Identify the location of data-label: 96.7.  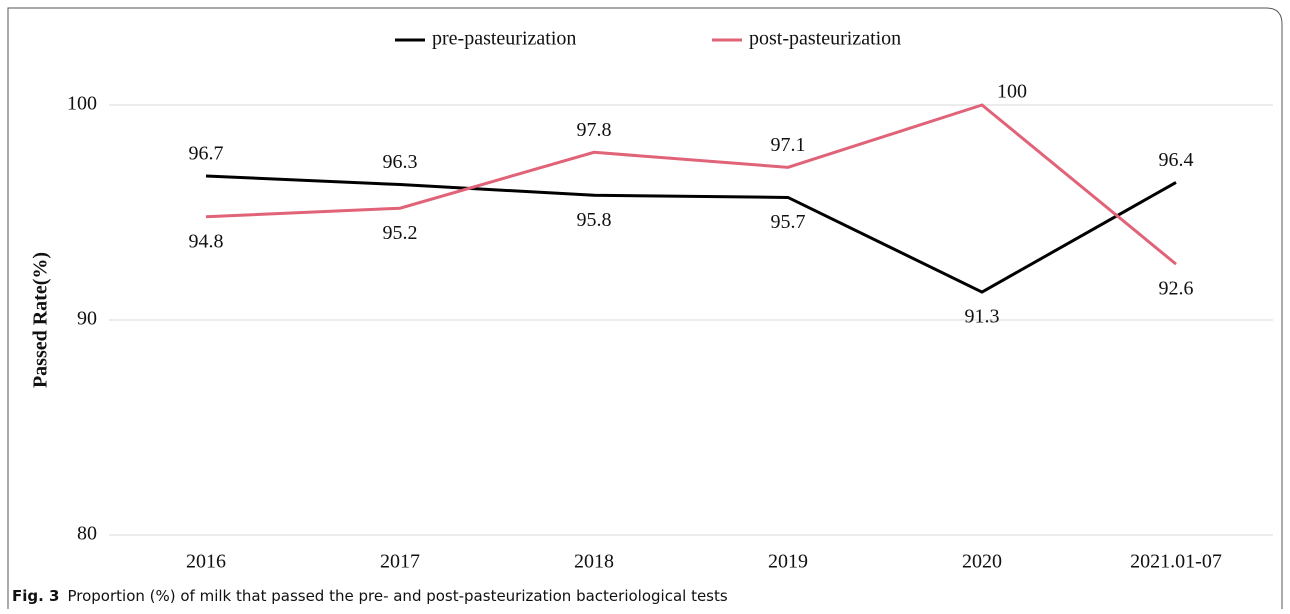
(206, 154).